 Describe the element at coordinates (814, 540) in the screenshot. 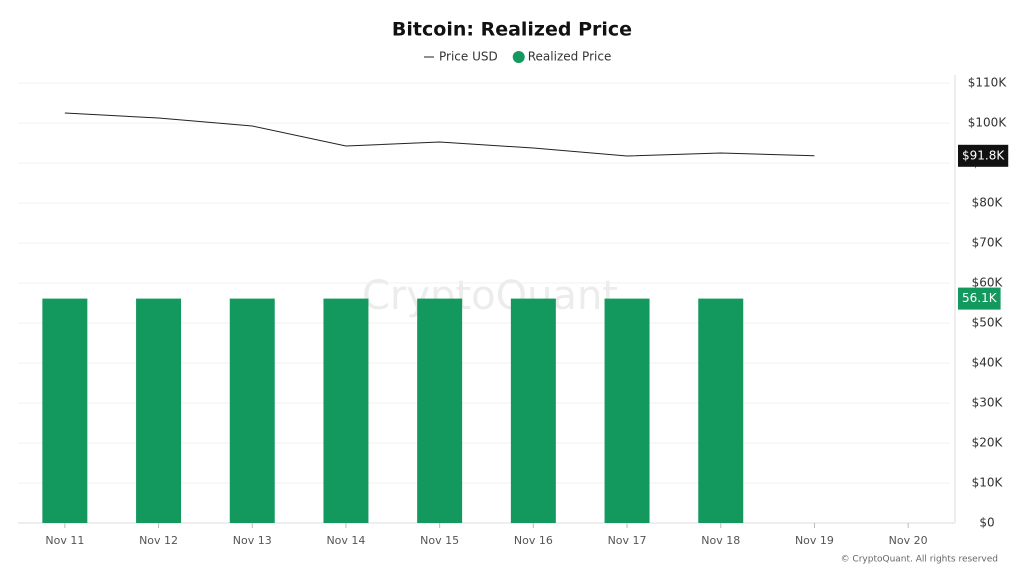

I see `x-tick-label: Nov 19` at that location.